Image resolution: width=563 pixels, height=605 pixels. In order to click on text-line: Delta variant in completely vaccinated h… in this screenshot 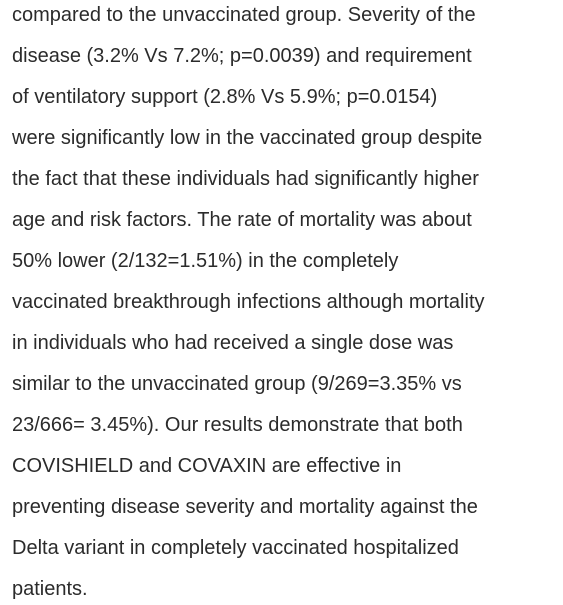, I will do `click(235, 548)`.